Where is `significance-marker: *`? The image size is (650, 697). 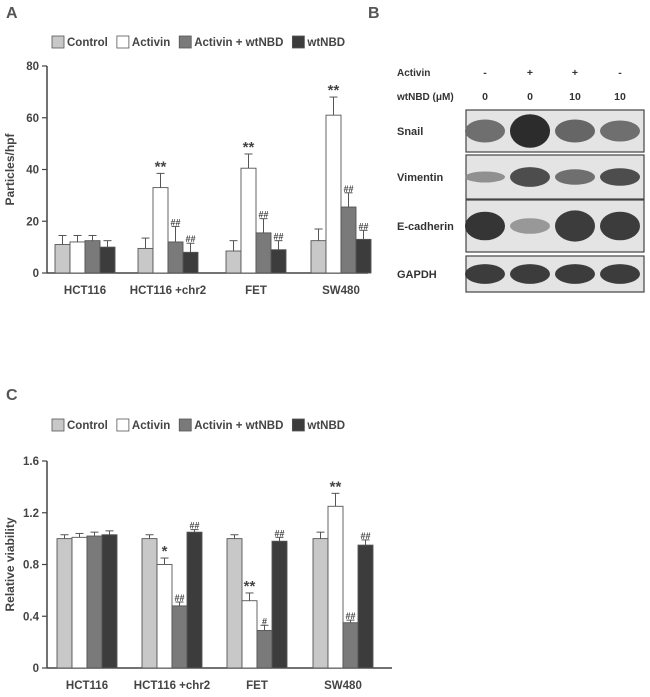 significance-marker: * is located at coordinates (165, 551).